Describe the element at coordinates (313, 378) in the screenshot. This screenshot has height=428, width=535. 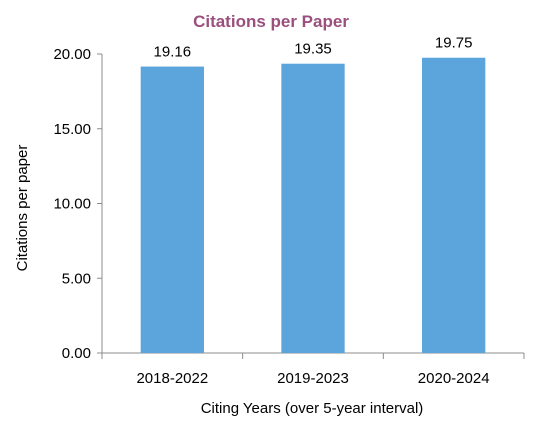
I see `x-category-label: 2019-2023` at that location.